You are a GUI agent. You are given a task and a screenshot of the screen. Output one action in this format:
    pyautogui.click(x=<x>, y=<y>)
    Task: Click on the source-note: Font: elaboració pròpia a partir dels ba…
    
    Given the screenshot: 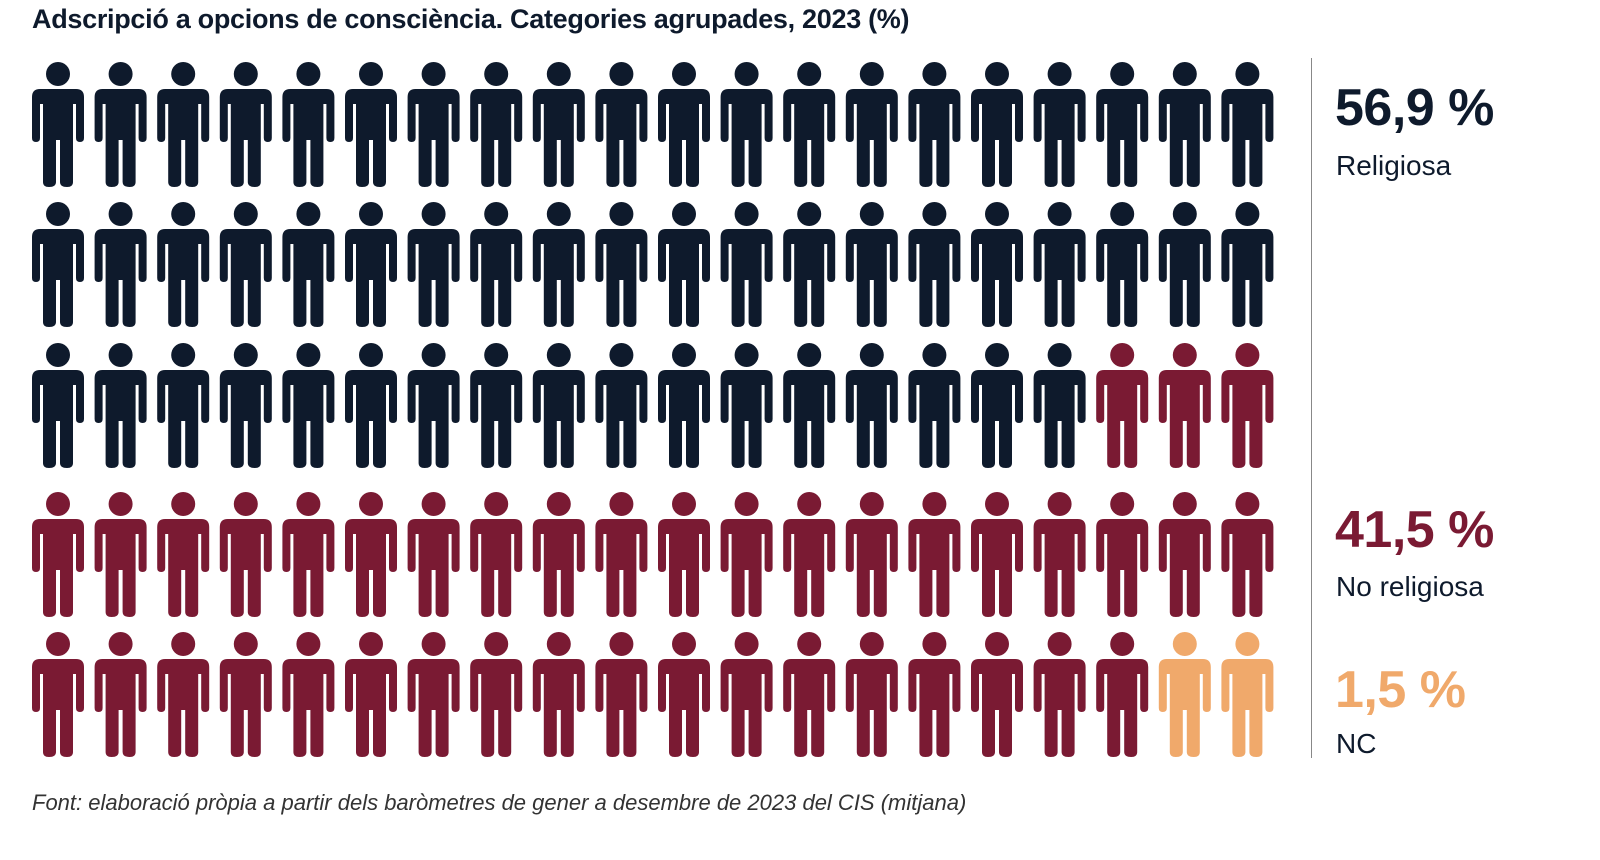 What is the action you would take?
    pyautogui.click(x=499, y=802)
    